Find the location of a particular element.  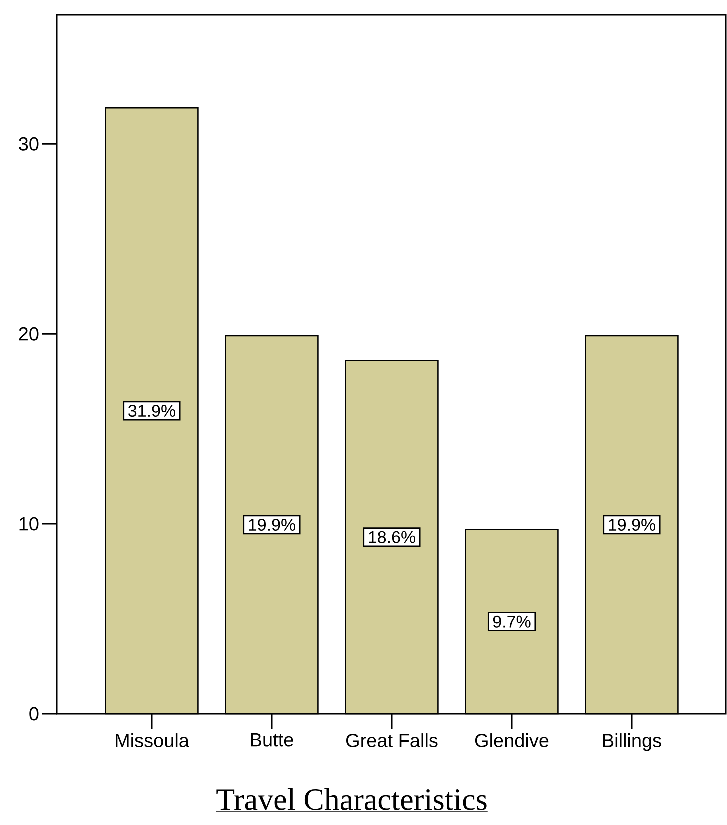

data-label: 9.7% is located at coordinates (512, 622).